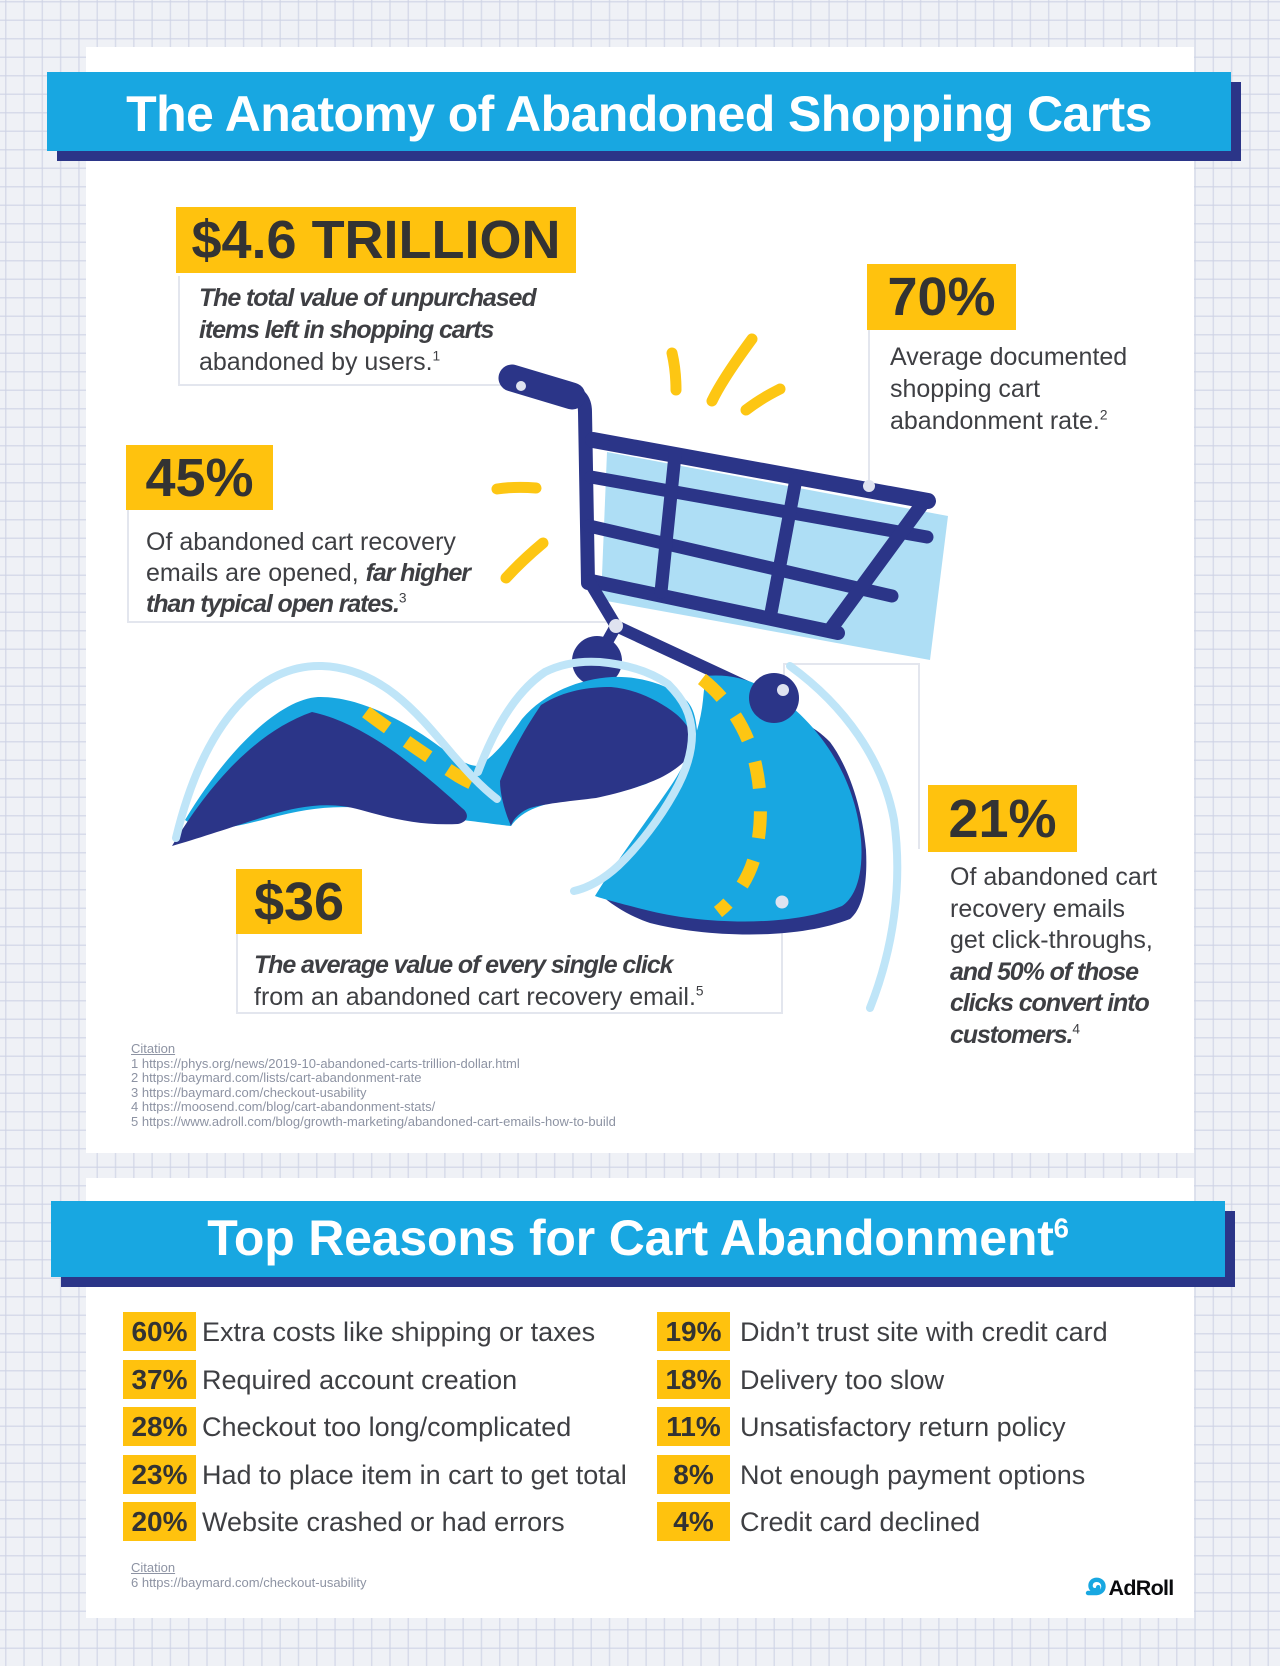  I want to click on svg-text: AdRoll, so click(1141, 1588).